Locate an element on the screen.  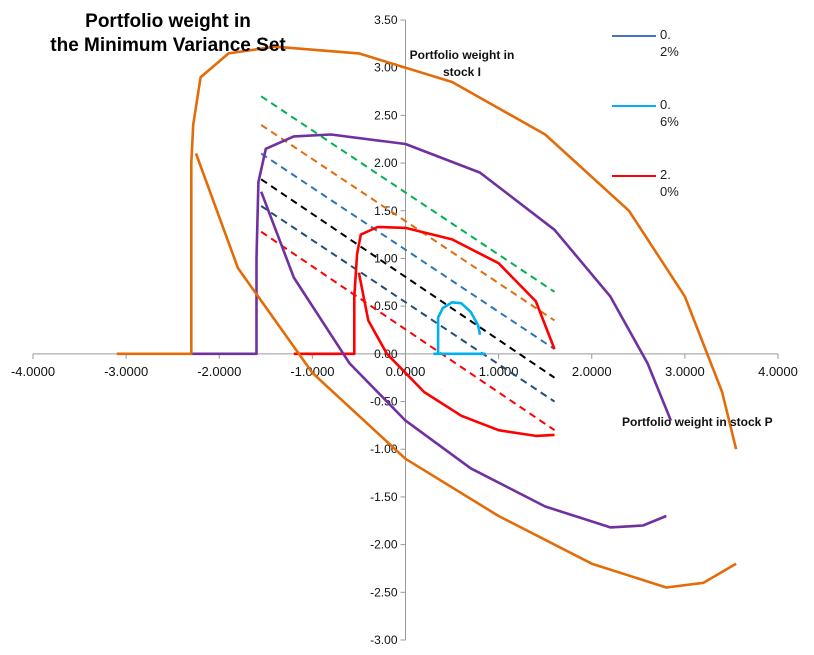
series-line-2-lower is located at coordinates (456, 355).